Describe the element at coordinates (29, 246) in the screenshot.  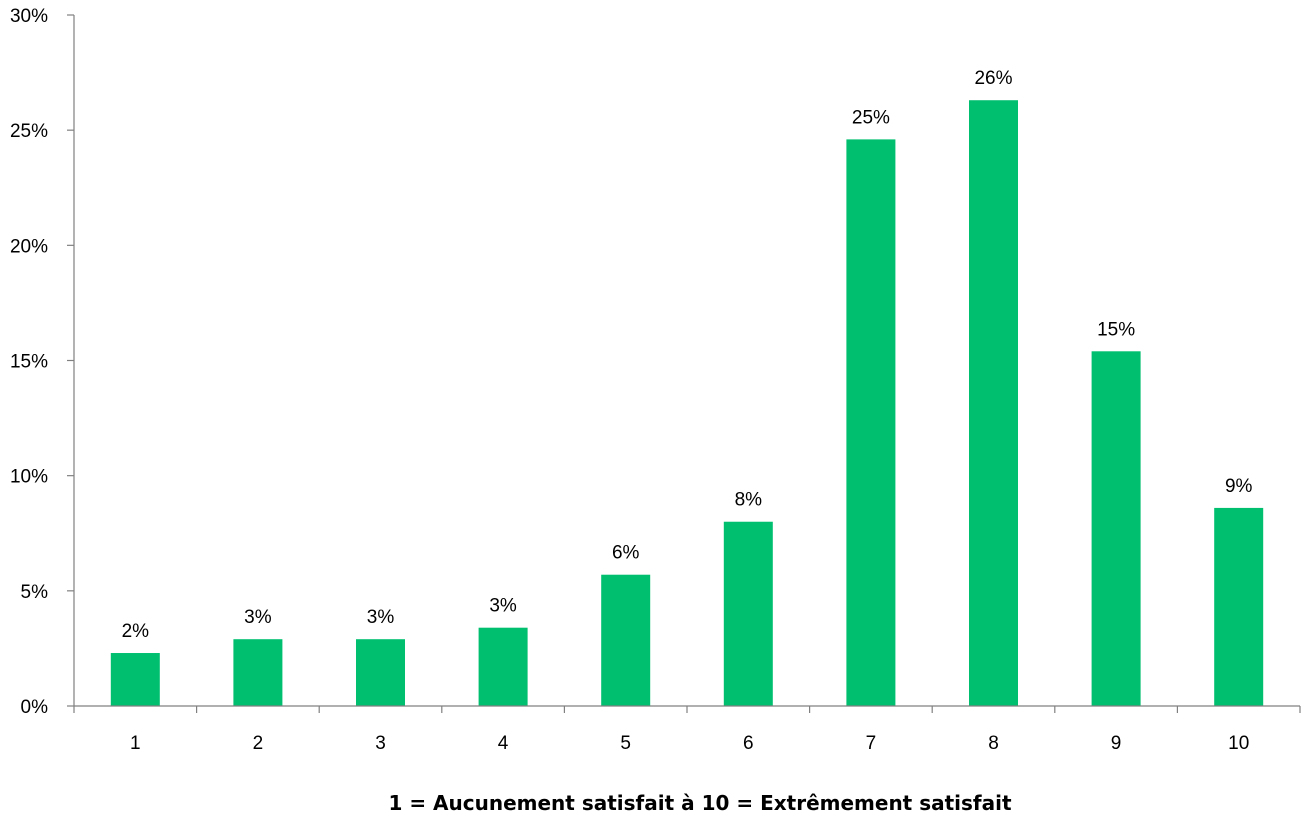
I see `y-tick-label: 20%` at that location.